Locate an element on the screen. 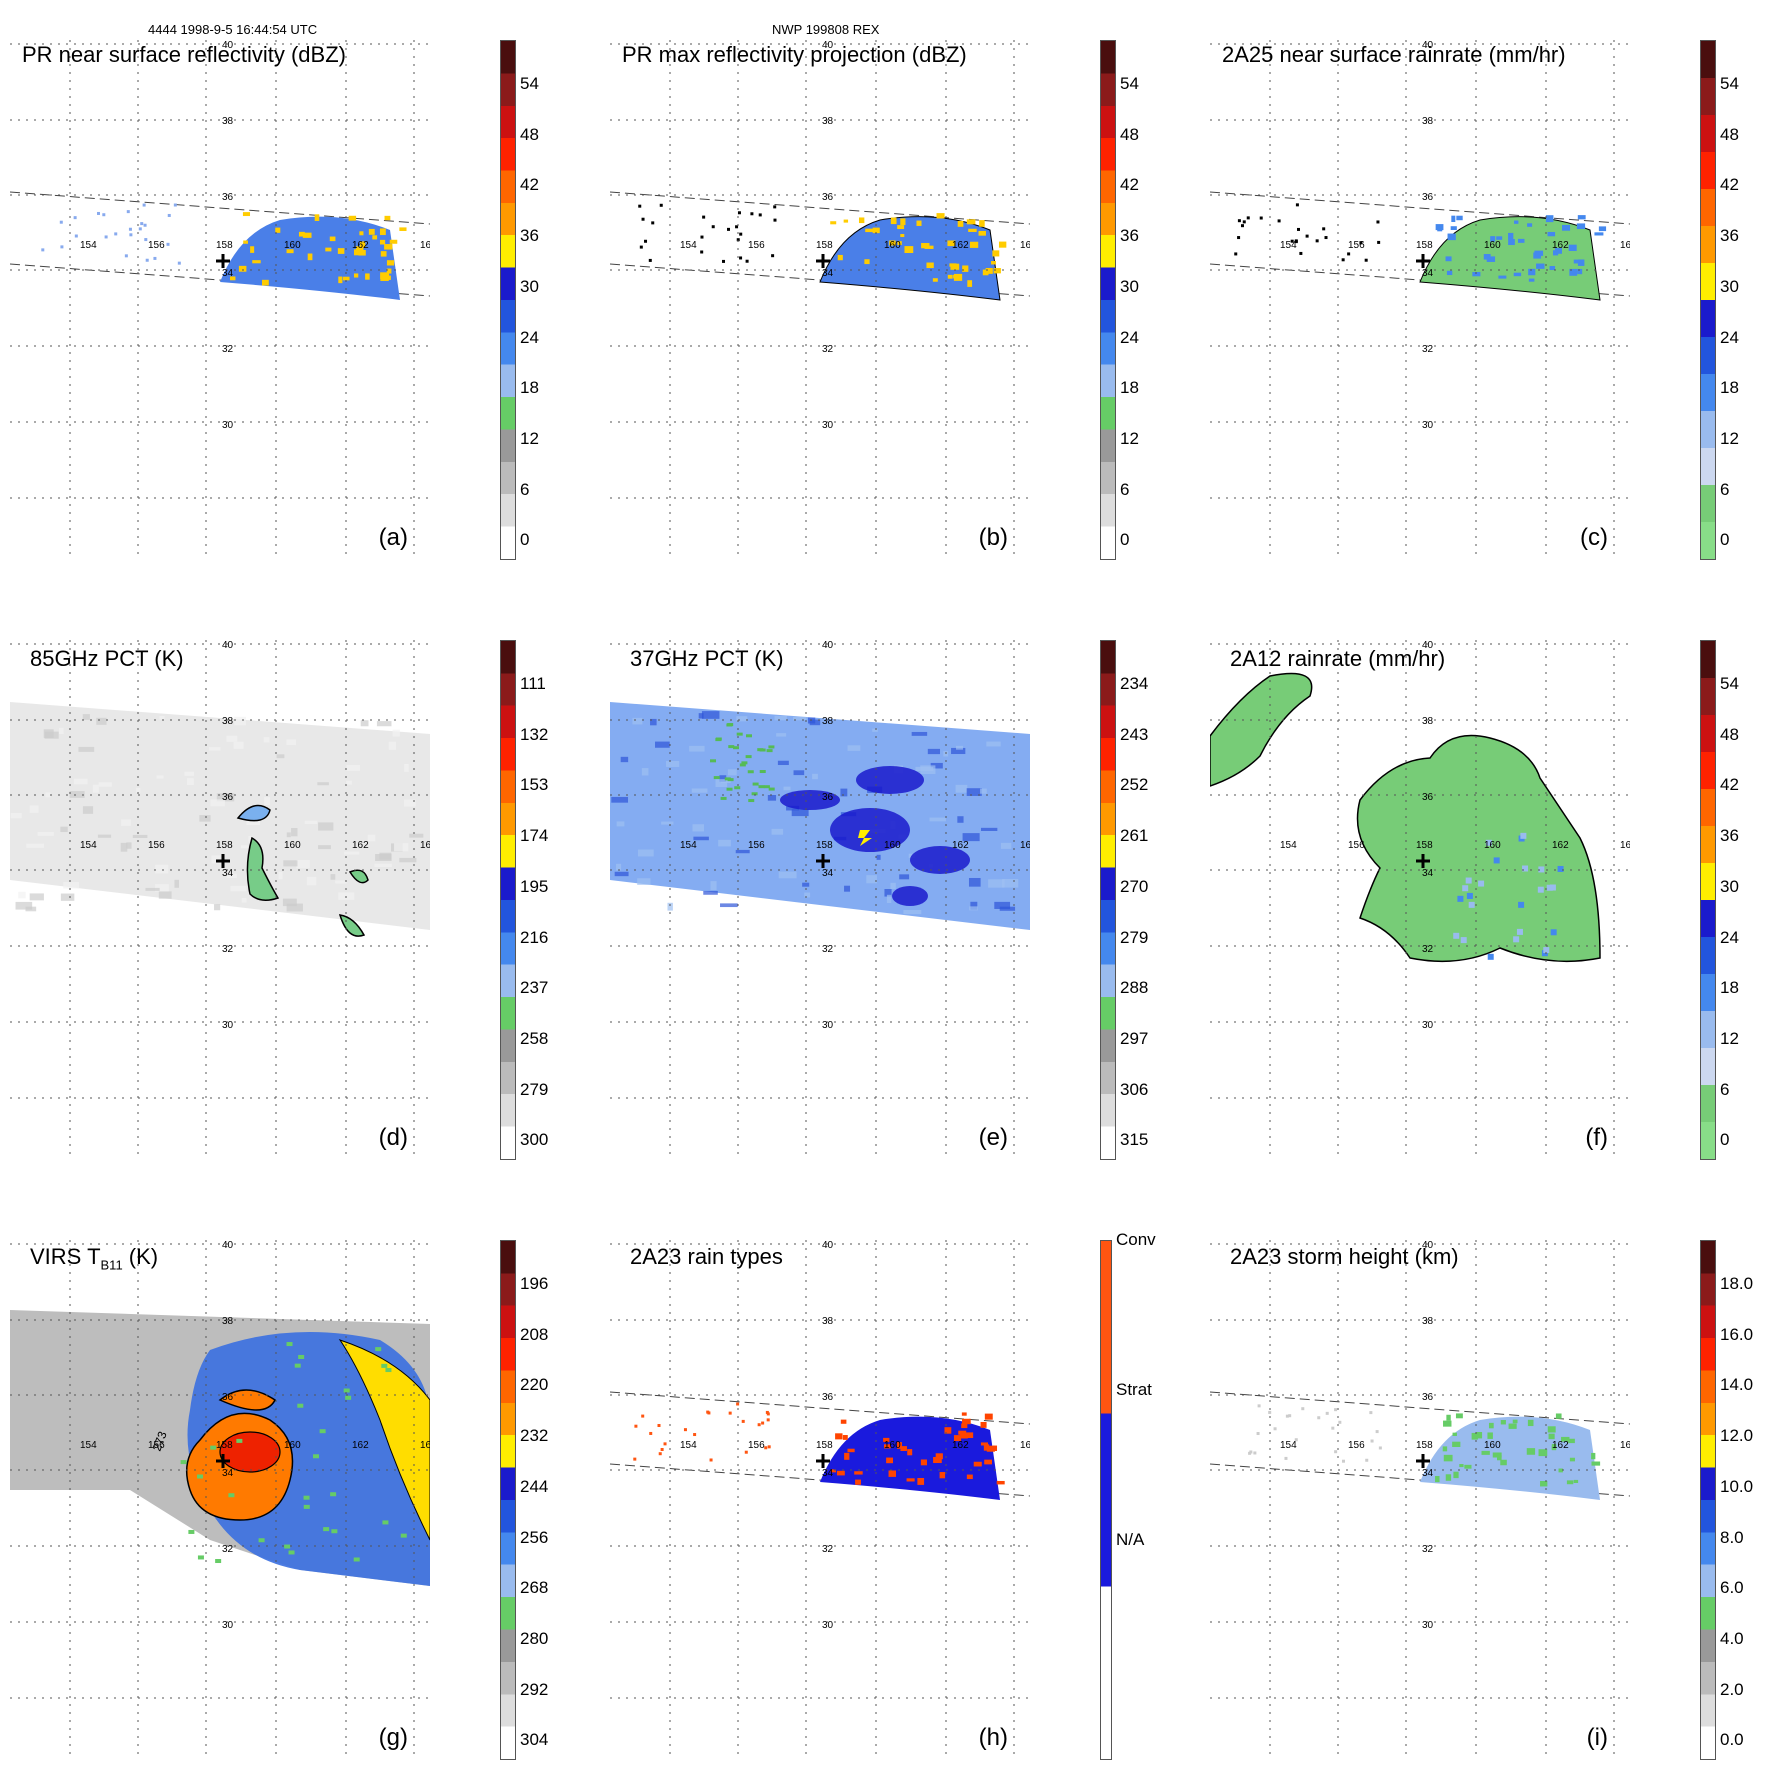  panel-label: (a) is located at coordinates (393, 537).